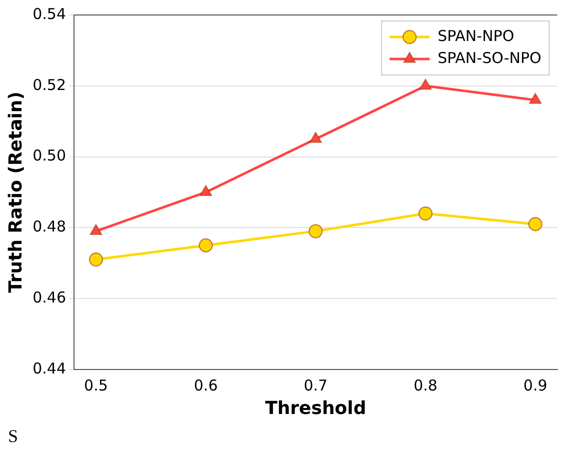 The height and width of the screenshot is (449, 565). What do you see at coordinates (315, 408) in the screenshot?
I see `x-axis-title: Threshold` at bounding box center [315, 408].